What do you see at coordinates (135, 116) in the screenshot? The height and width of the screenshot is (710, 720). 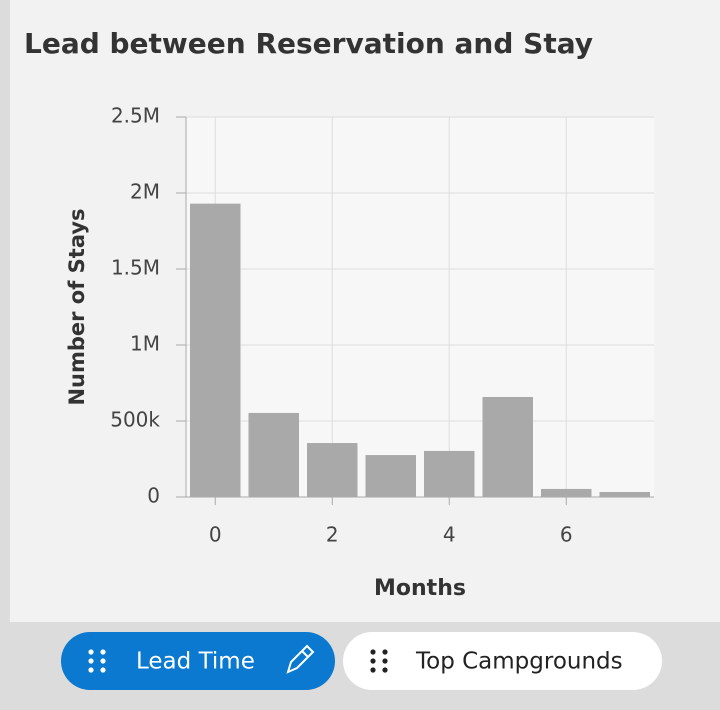 I see `y-tick-label: 2.5M` at bounding box center [135, 116].